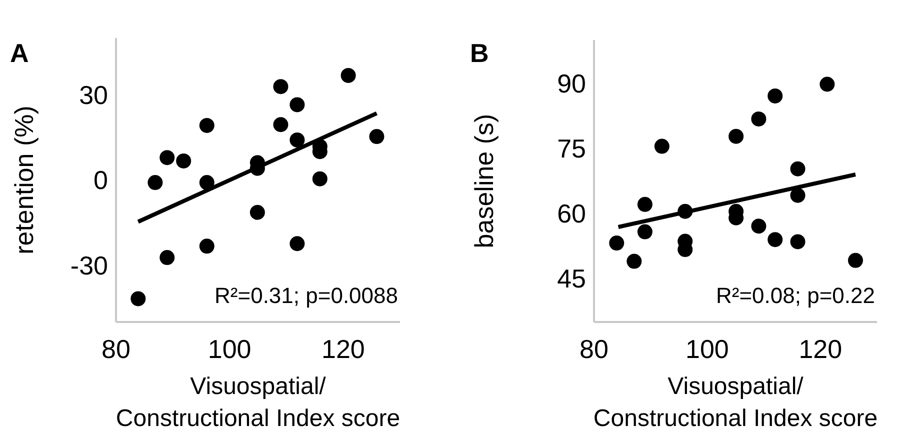  I want to click on annotation: R²=0.08; p=0.22, so click(795, 295).